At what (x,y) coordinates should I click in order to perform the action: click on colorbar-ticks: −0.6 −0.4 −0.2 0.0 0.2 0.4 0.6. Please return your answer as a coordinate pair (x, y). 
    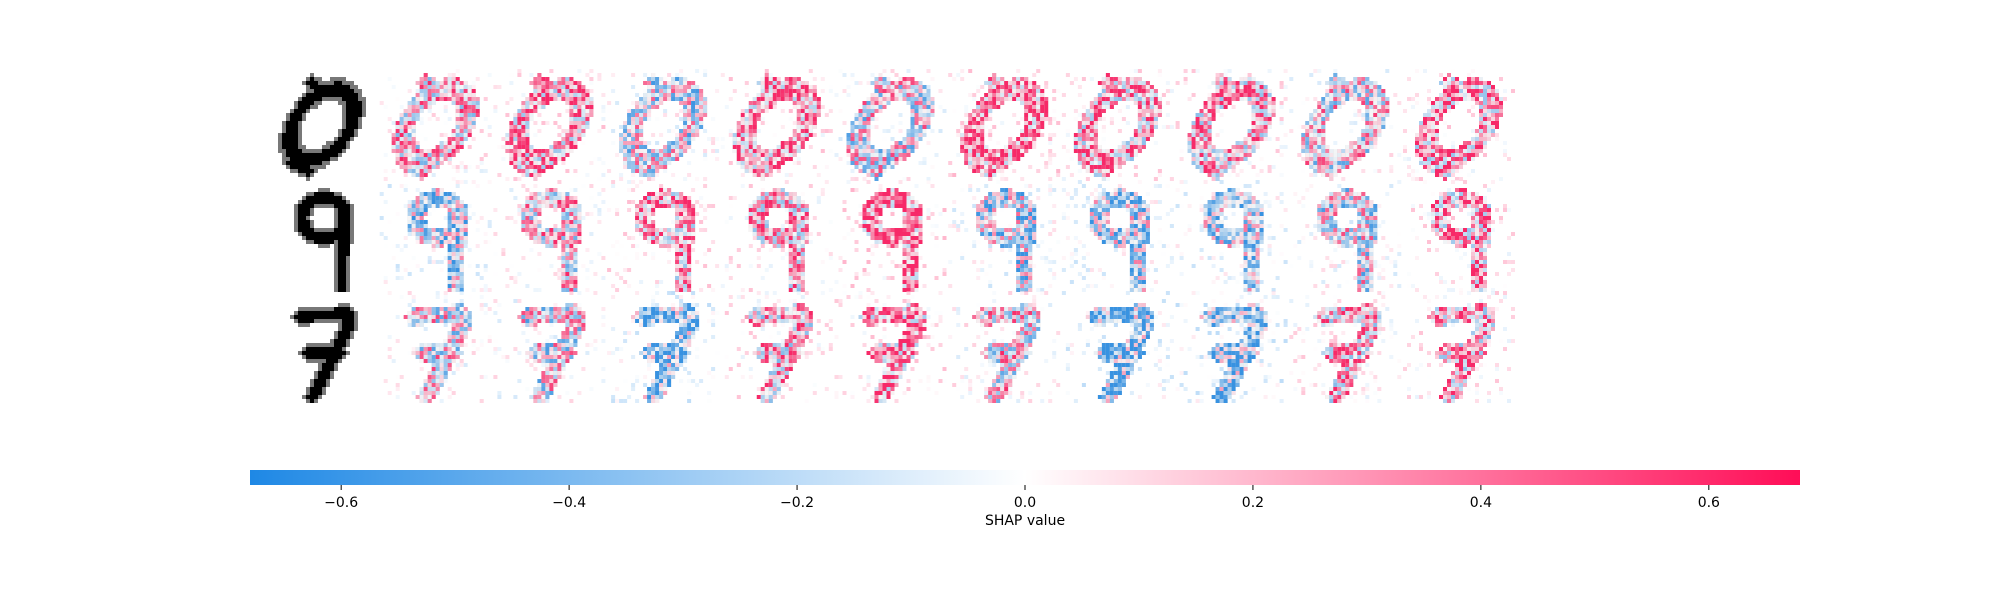
    Looking at the image, I should click on (1022, 498).